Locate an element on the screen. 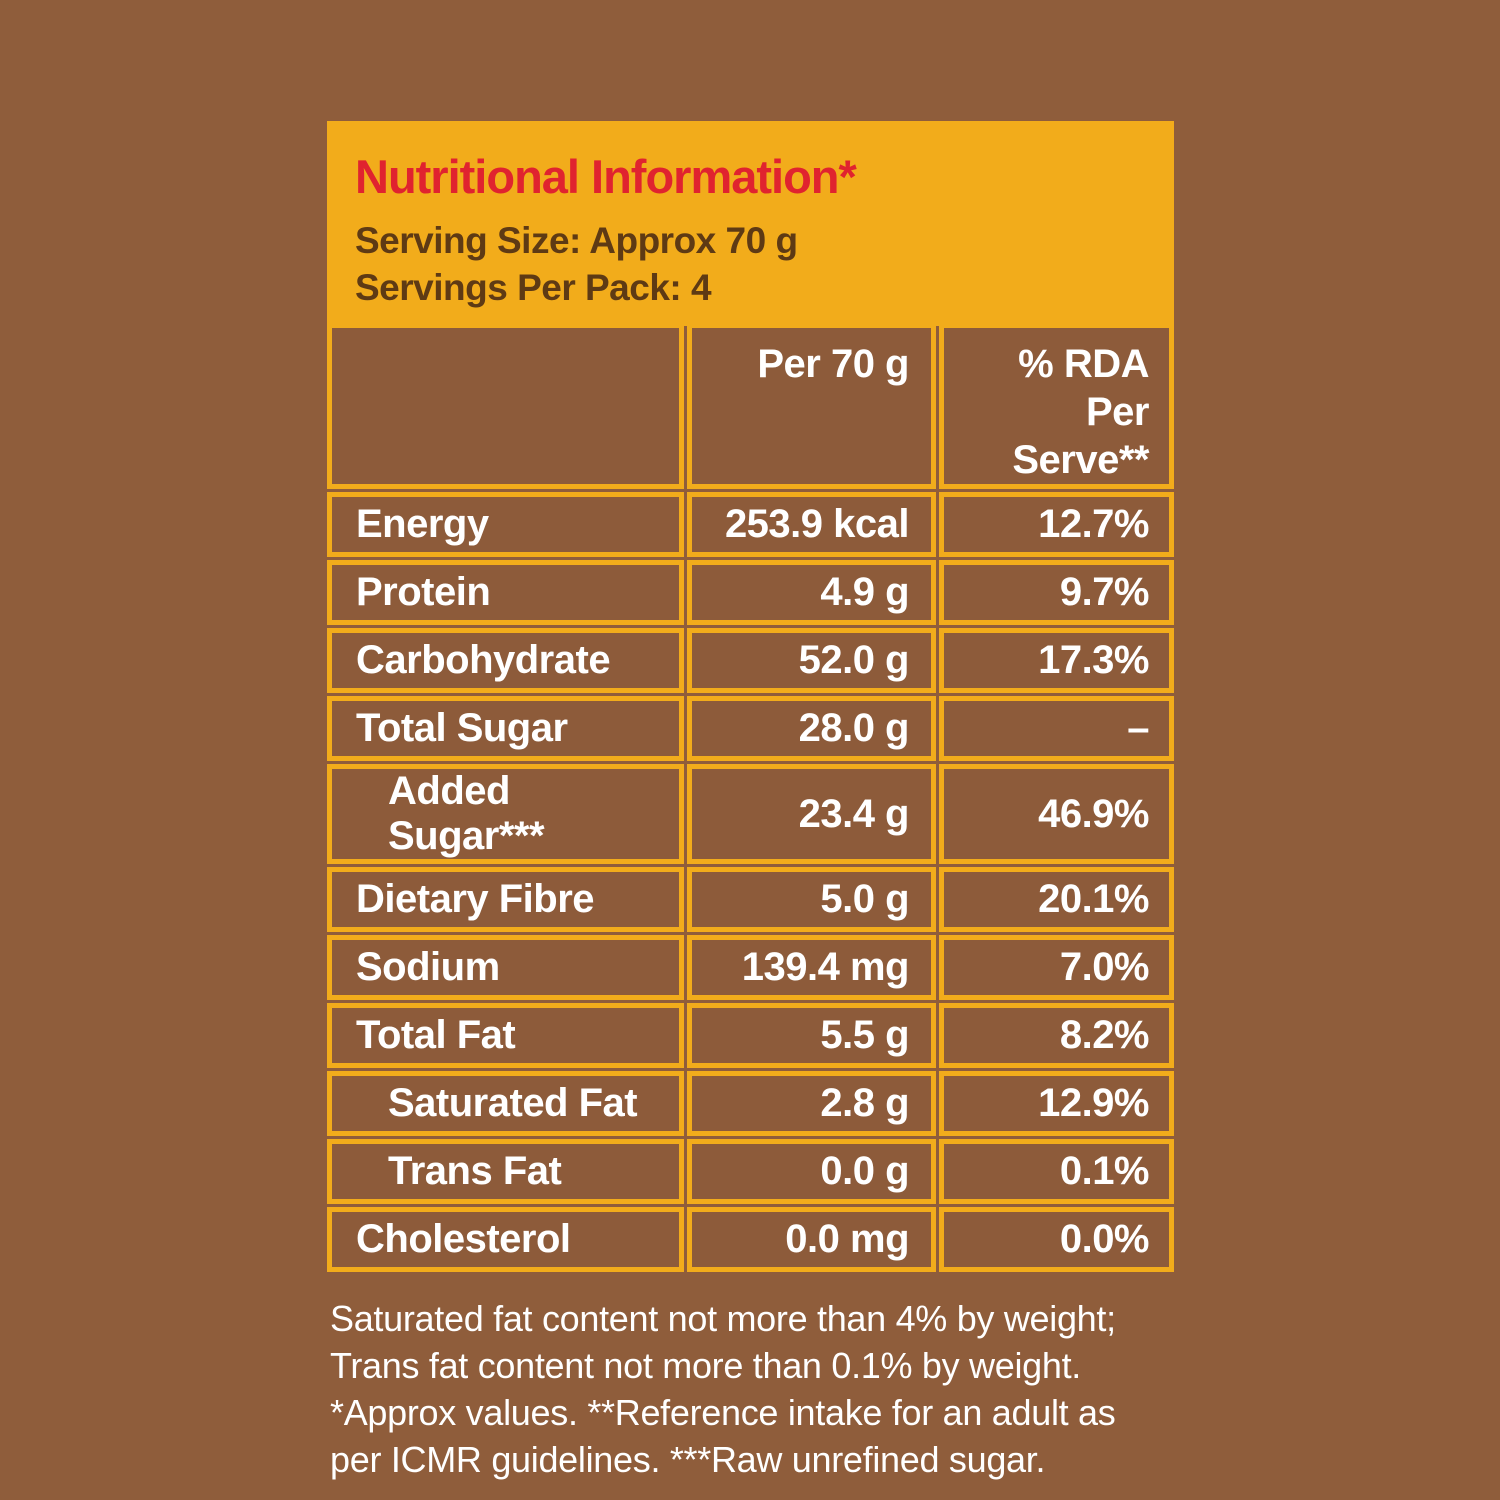 The width and height of the screenshot is (1500, 1500). column-header-rda: % RDA Per Serve** is located at coordinates (1056, 406).